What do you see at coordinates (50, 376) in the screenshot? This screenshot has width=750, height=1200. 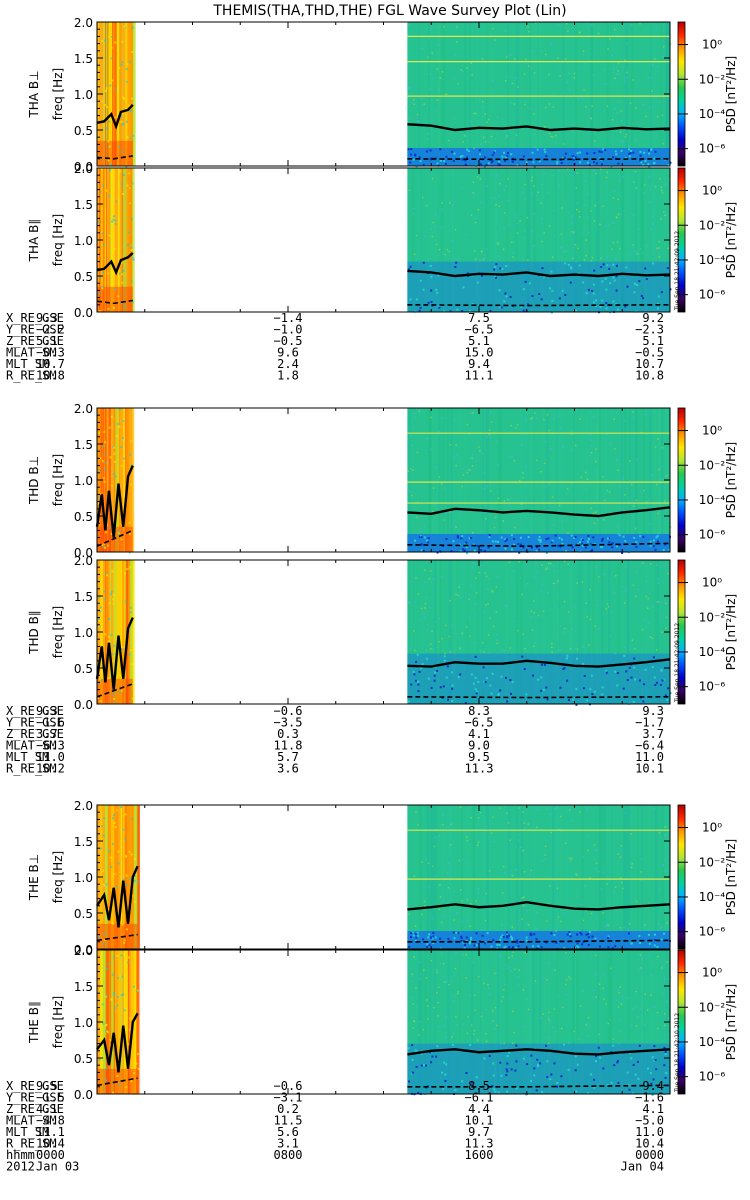 I see `ephemeris-value: 10.8` at bounding box center [50, 376].